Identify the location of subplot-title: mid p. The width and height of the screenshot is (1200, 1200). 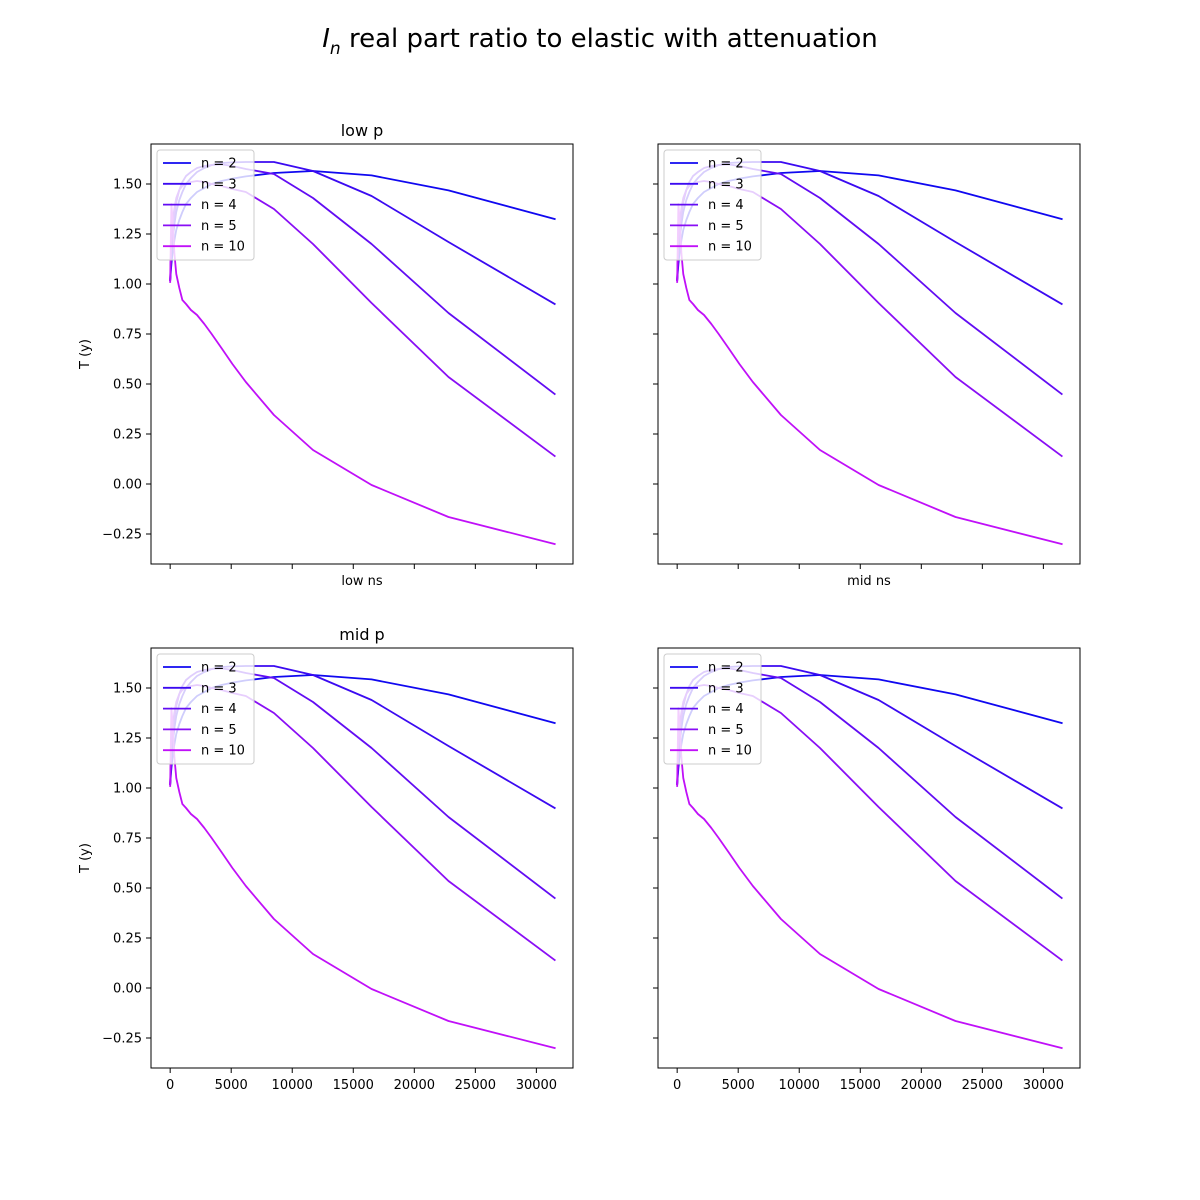
(361, 634).